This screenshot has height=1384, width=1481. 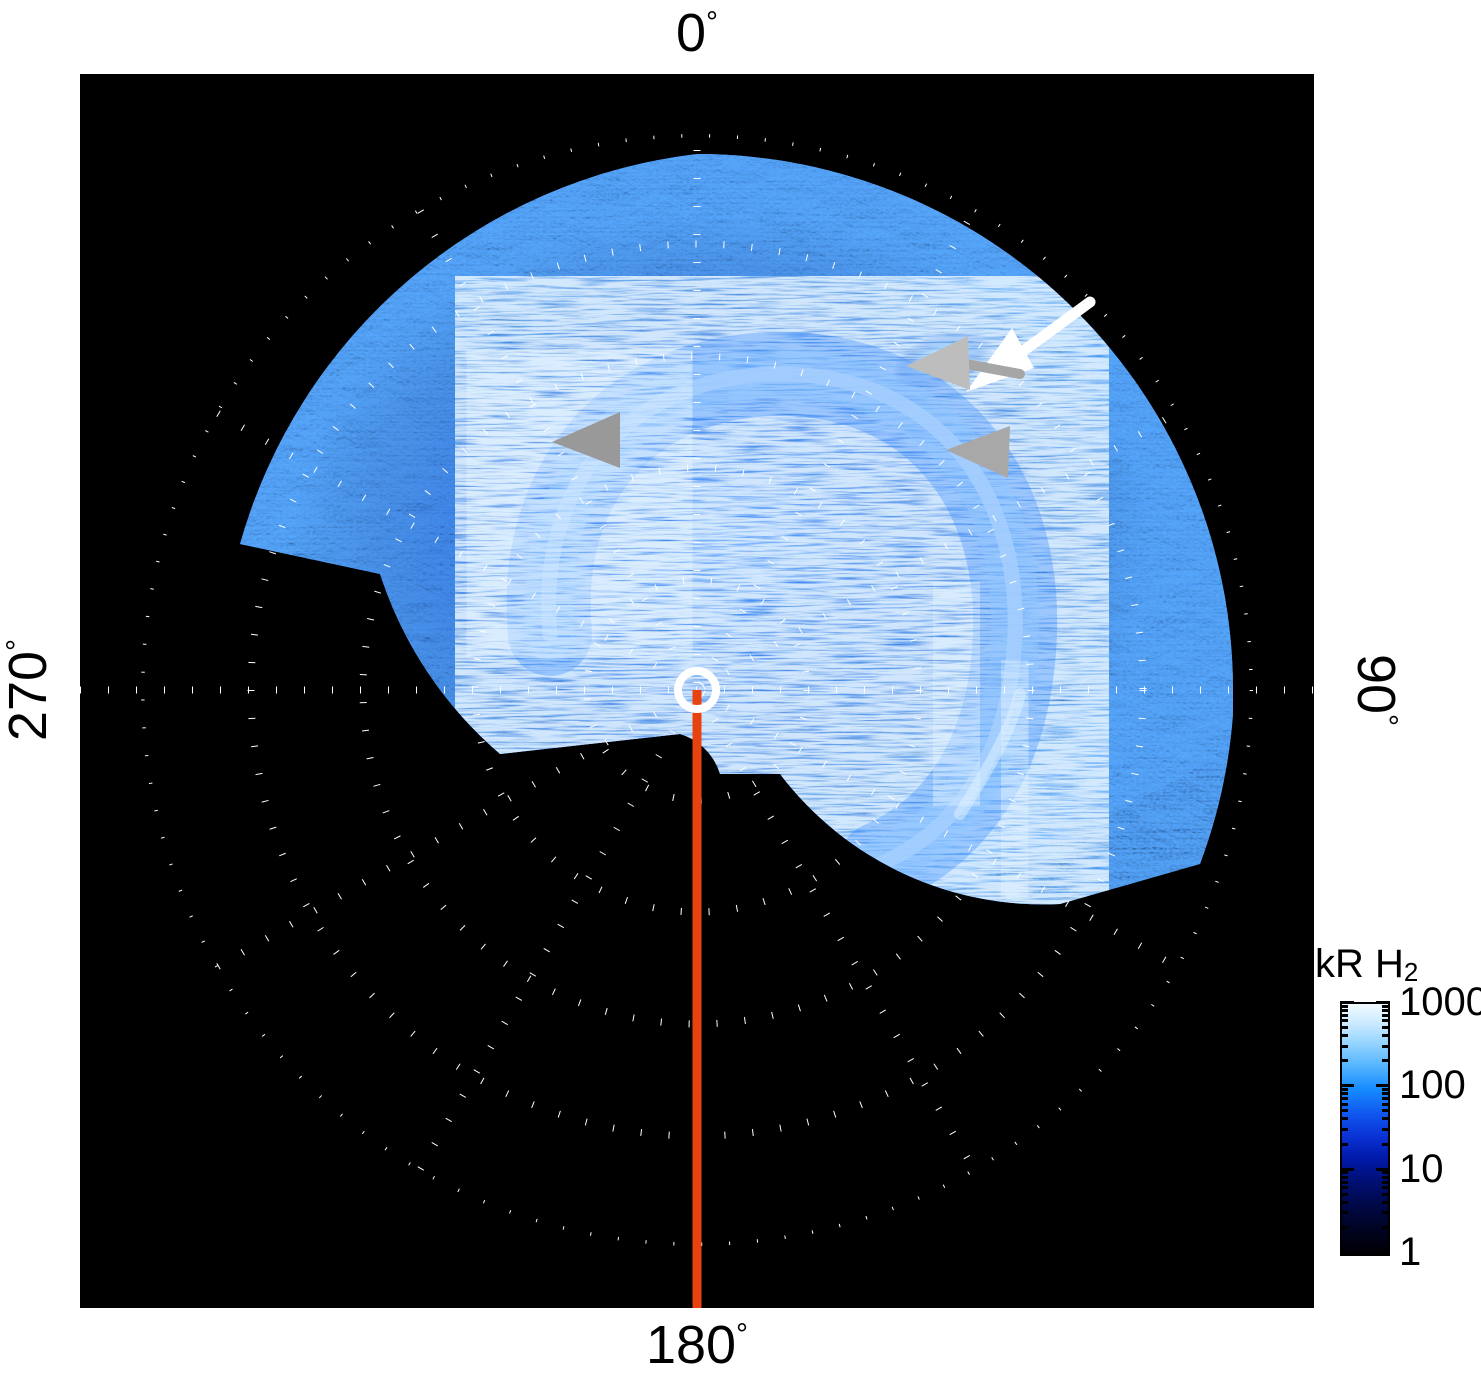 I want to click on gray-triangle-marker, so click(x=586, y=440).